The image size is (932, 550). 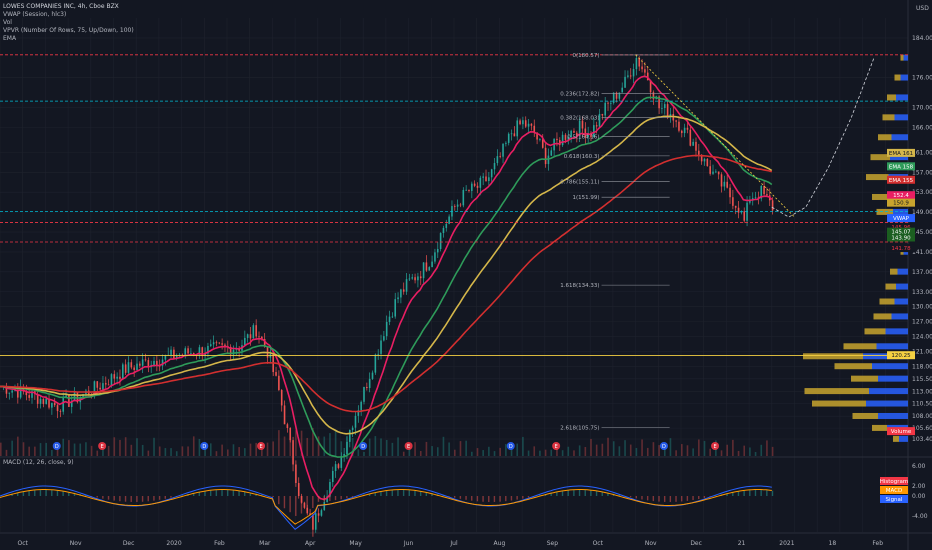 I want to click on time-axis-tick: Aug, so click(x=500, y=543).